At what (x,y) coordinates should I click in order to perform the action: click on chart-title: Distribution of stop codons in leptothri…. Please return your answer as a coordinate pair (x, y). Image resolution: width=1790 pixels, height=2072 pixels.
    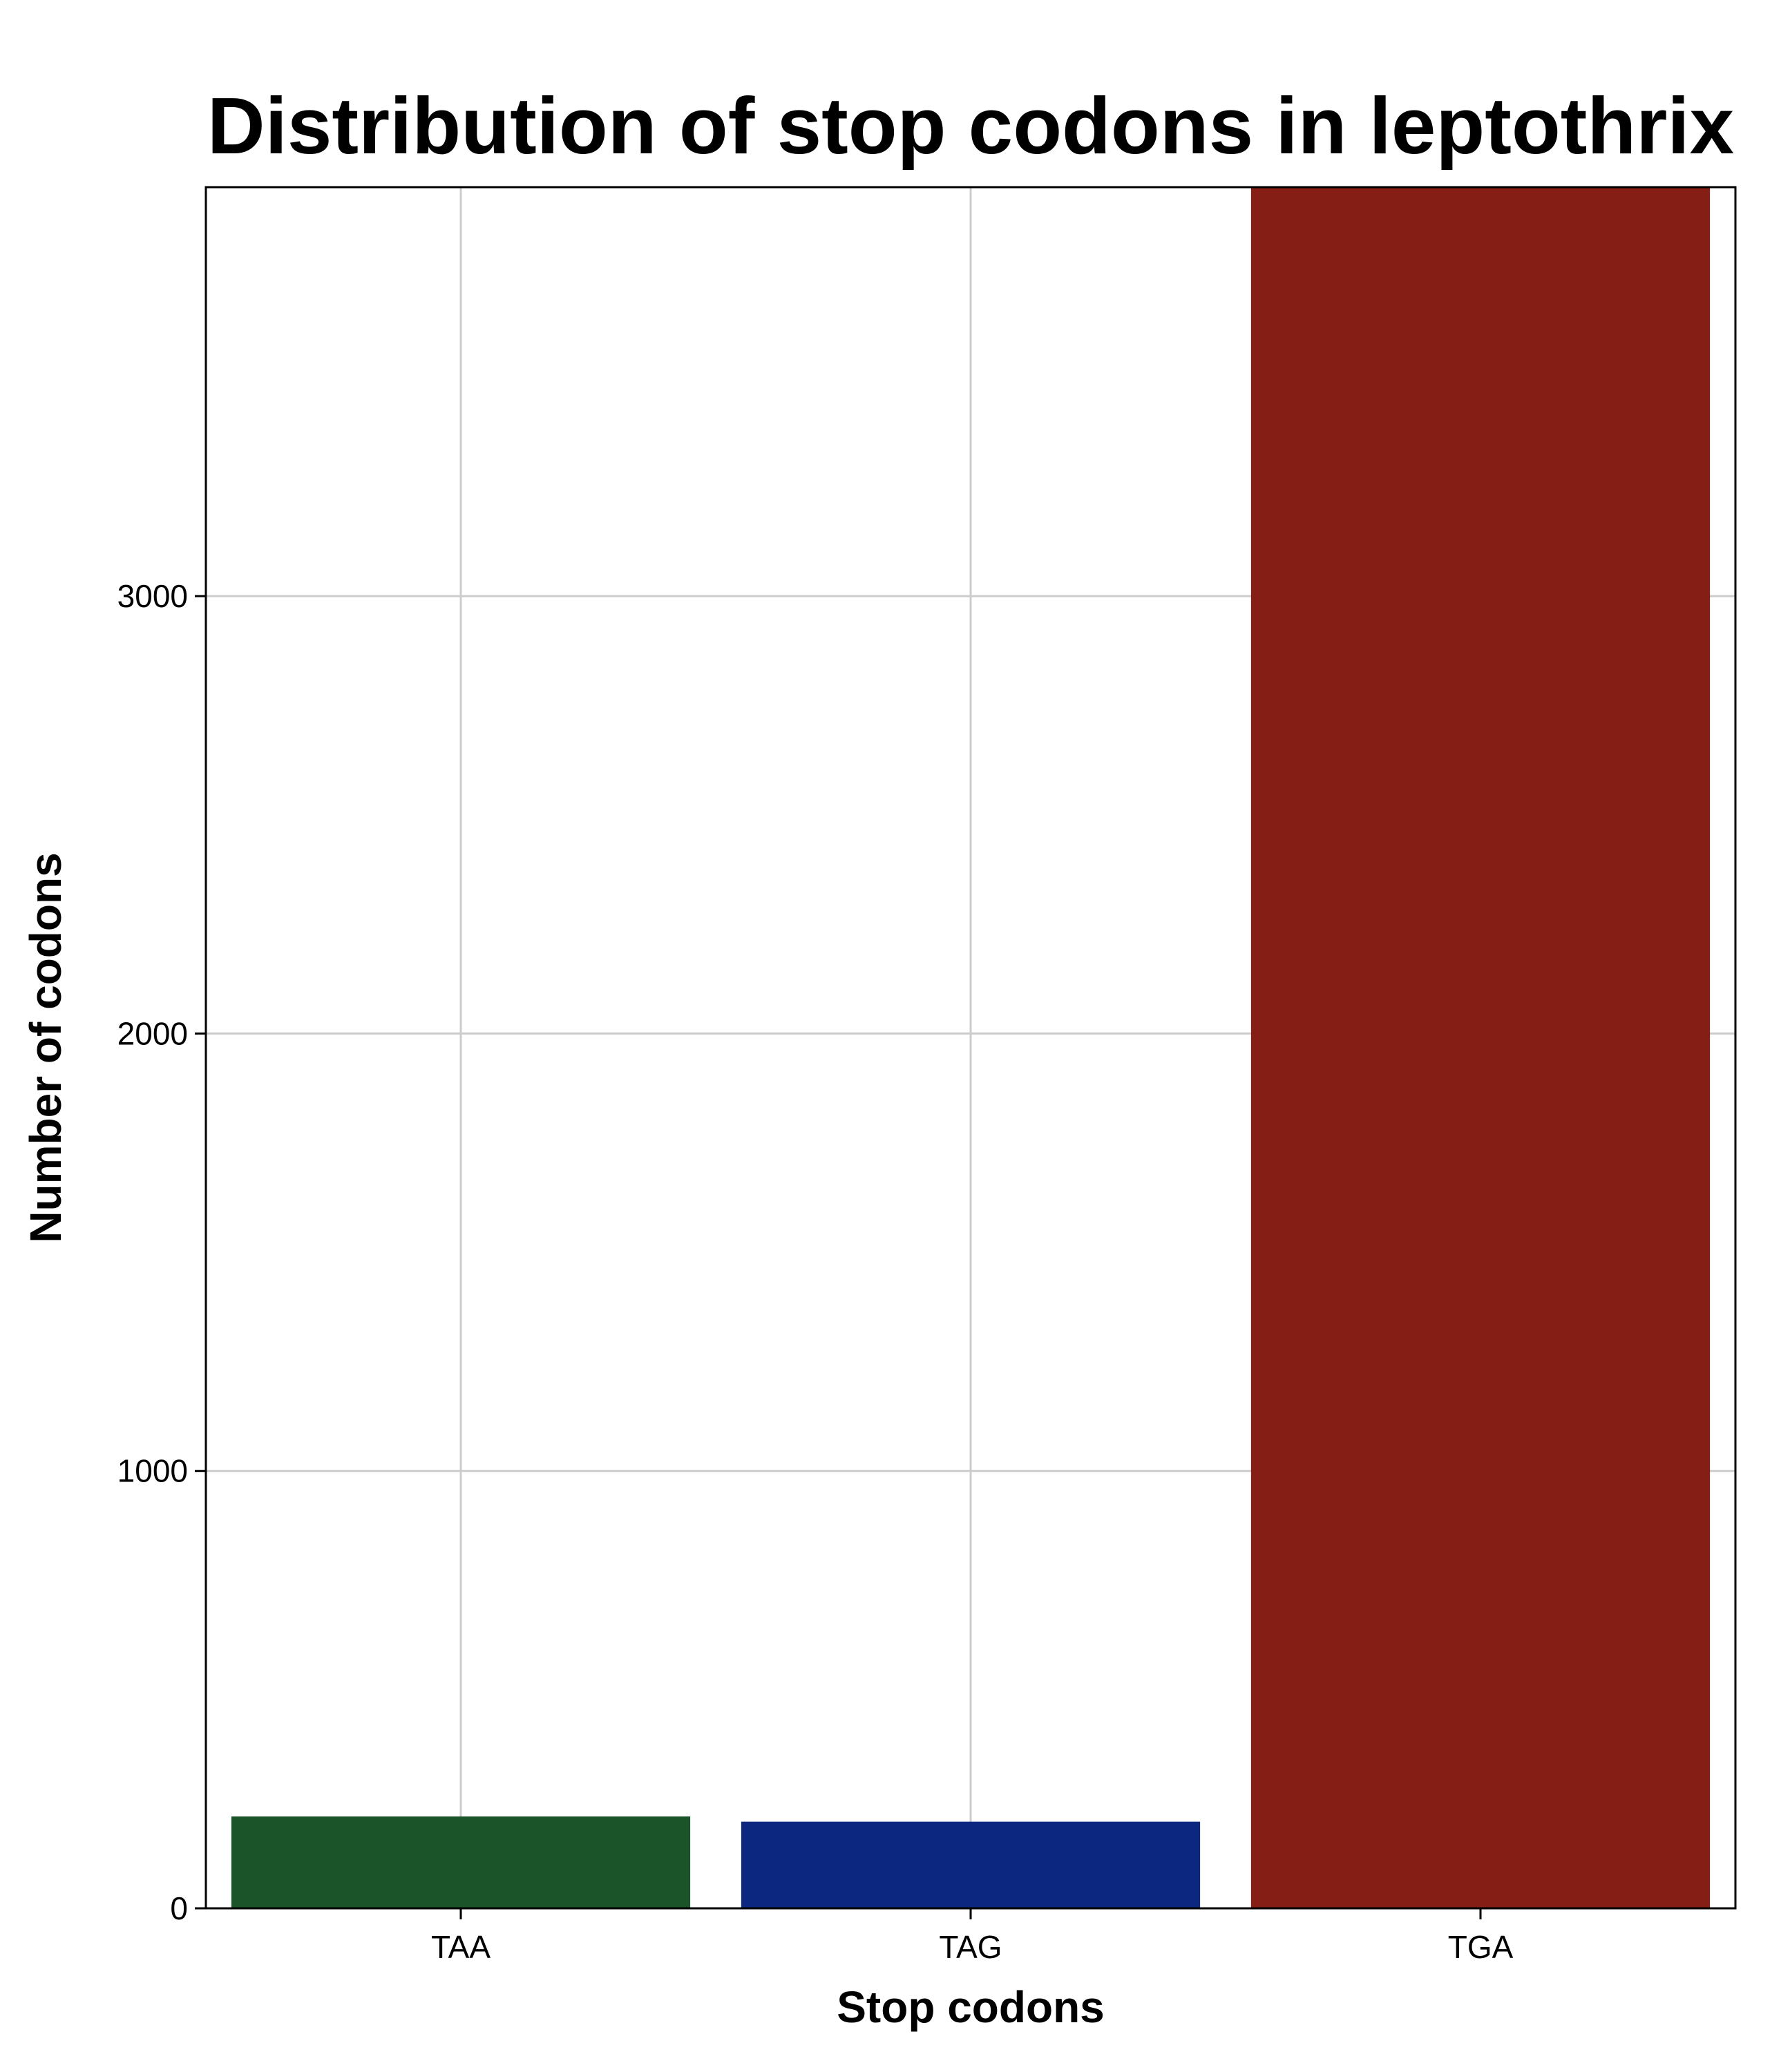
    Looking at the image, I should click on (971, 126).